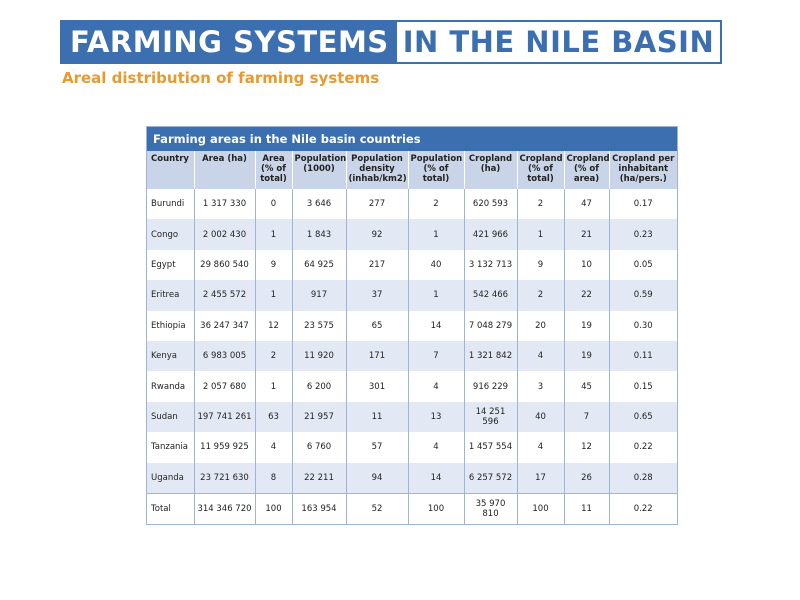 The width and height of the screenshot is (800, 600). I want to click on country-cell: Egypt, so click(170, 265).